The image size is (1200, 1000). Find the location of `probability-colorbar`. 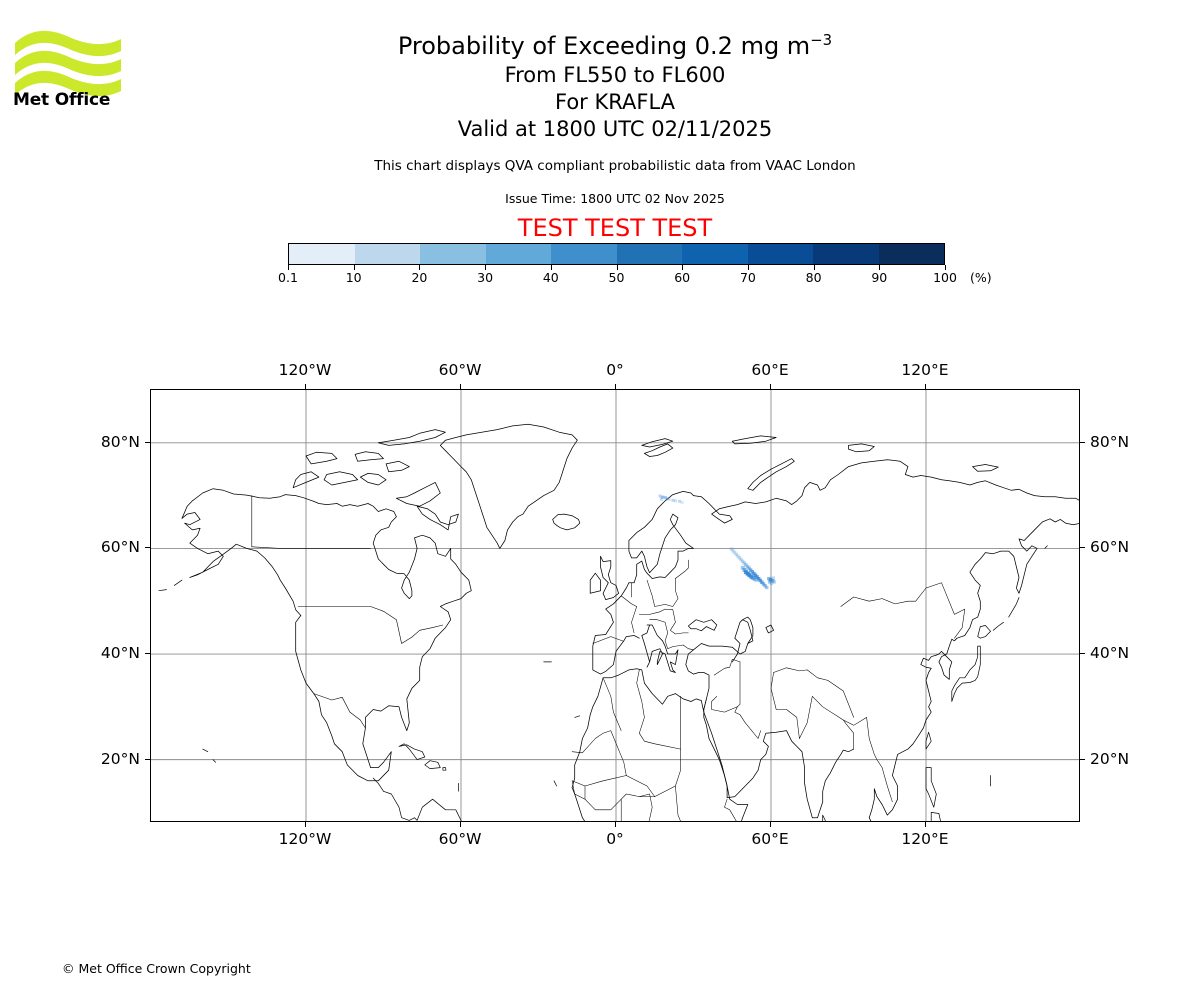

probability-colorbar is located at coordinates (616, 254).